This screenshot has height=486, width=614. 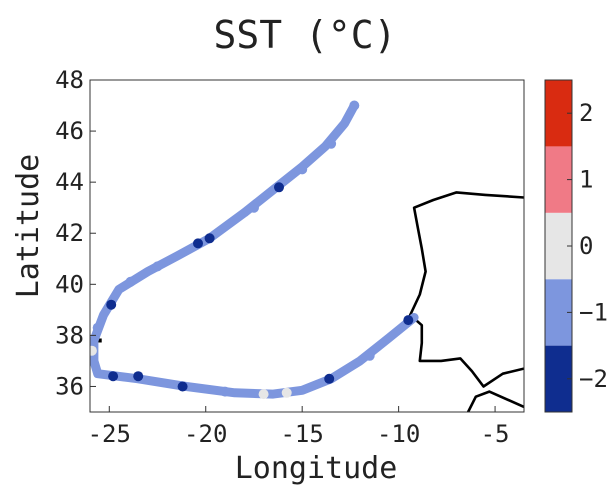 I want to click on africa-coastline, so click(x=495, y=401).